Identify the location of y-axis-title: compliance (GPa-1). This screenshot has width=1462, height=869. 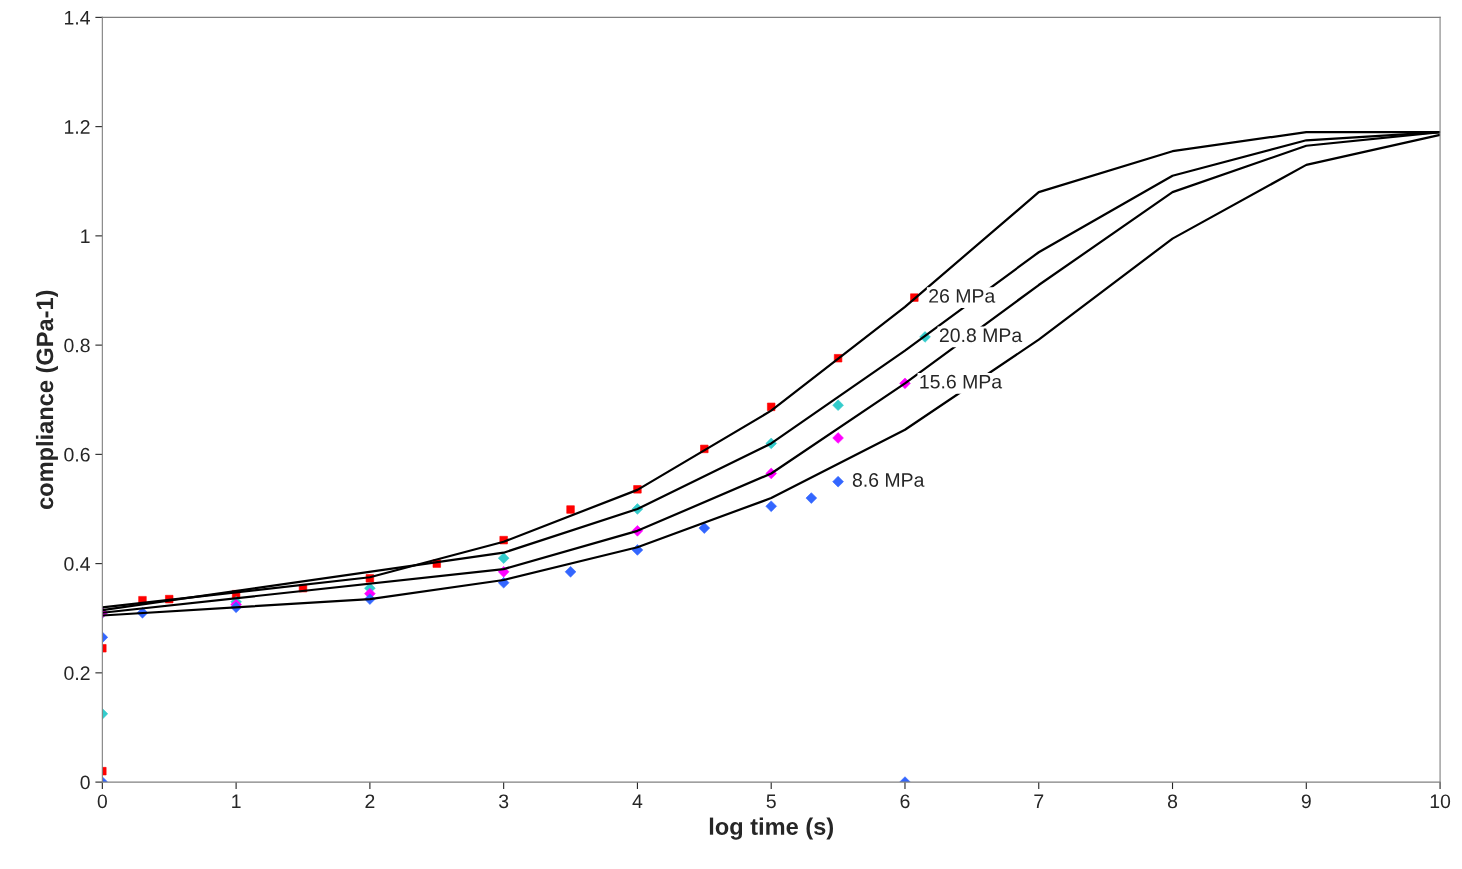
(46, 400).